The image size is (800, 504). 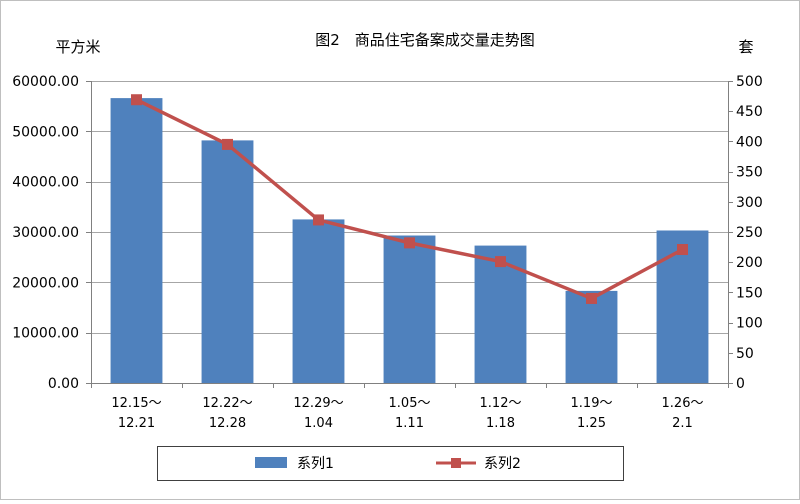 What do you see at coordinates (740, 384) in the screenshot?
I see `right-tick-label: 0` at bounding box center [740, 384].